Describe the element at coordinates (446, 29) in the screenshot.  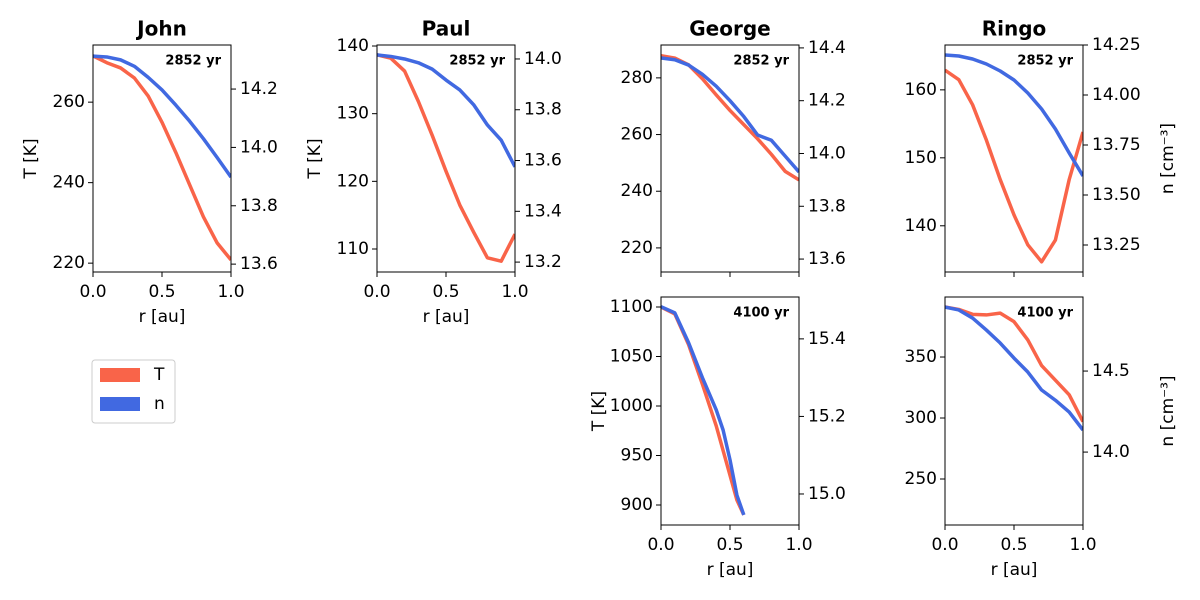
I see `panel-title: Paul` at that location.